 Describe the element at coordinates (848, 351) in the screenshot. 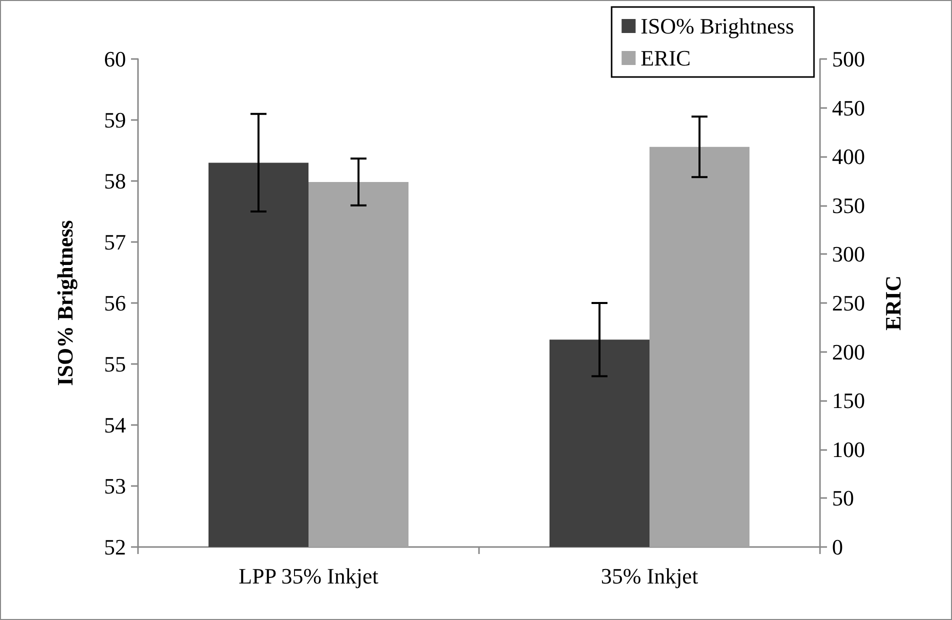

I see `y2-tick-label: 200` at that location.